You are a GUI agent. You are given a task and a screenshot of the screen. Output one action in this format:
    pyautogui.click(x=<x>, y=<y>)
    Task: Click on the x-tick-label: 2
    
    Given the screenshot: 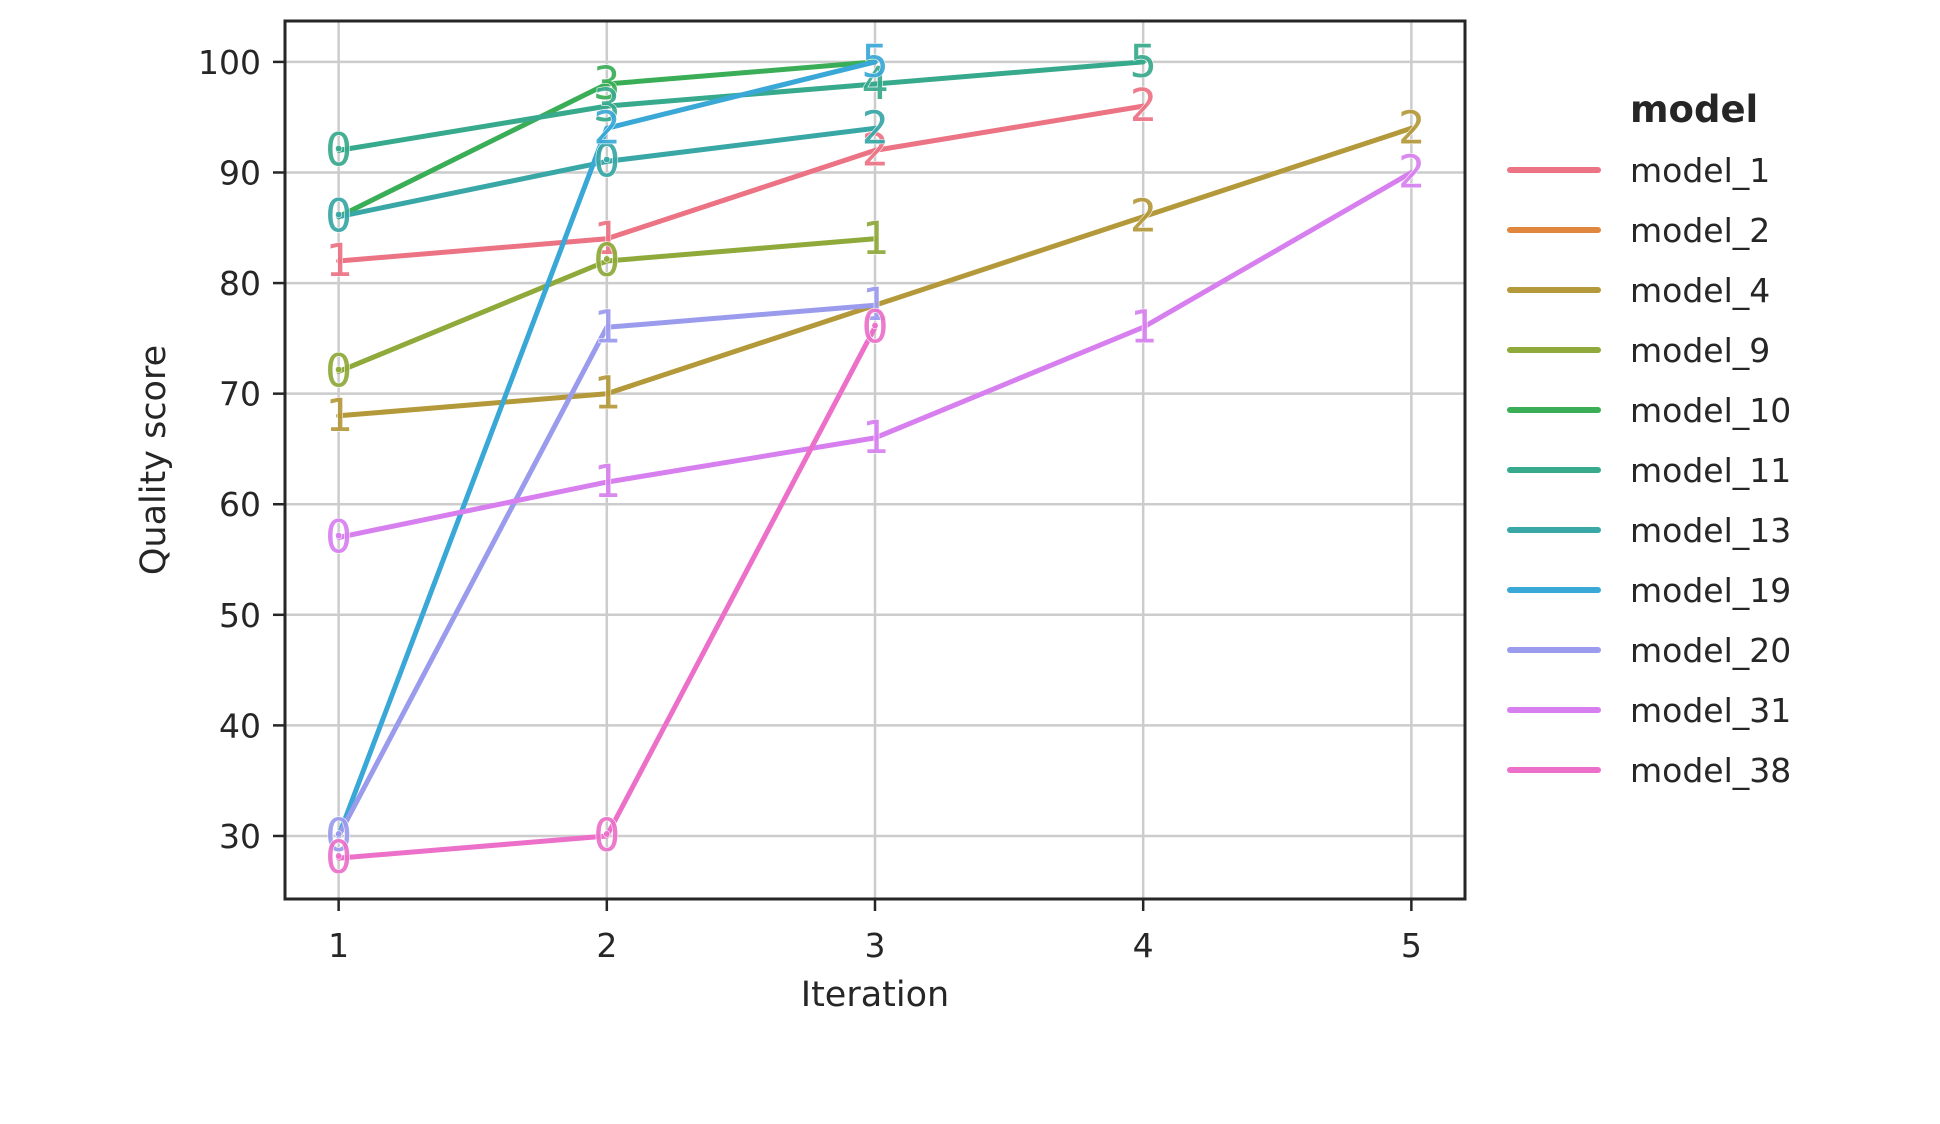 What is the action you would take?
    pyautogui.click(x=606, y=945)
    